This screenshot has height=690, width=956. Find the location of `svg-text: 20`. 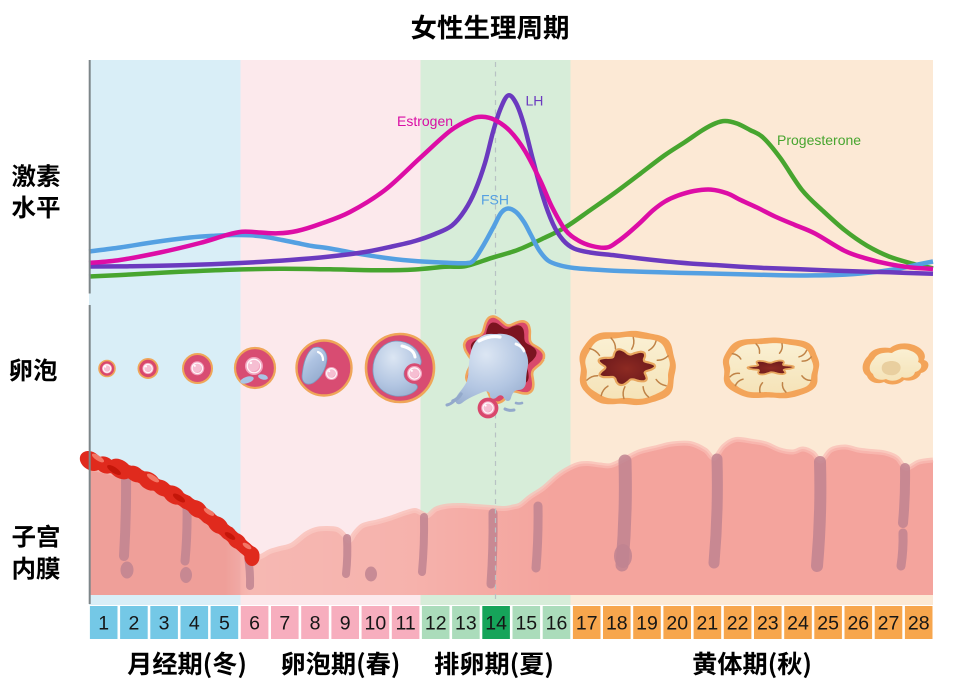

svg-text: 20 is located at coordinates (677, 624).